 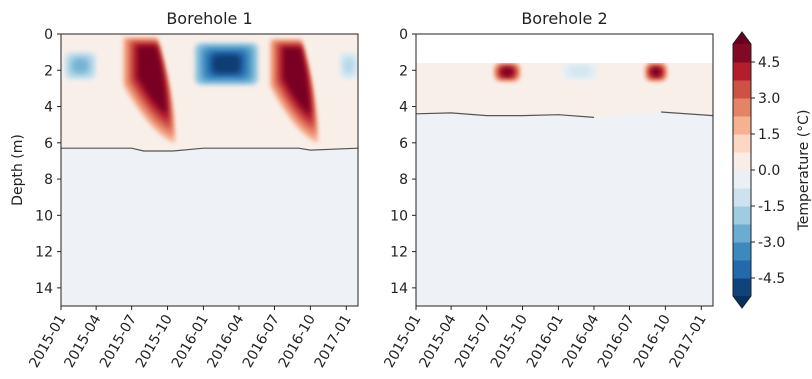 I want to click on y-ticks-2: 0 2 4 6 8 10 12 14, so click(x=403, y=162).